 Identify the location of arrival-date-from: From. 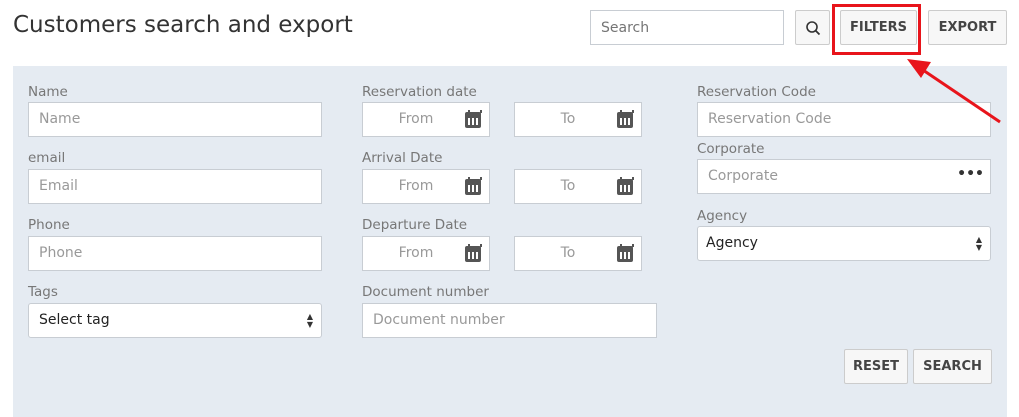
(426, 186).